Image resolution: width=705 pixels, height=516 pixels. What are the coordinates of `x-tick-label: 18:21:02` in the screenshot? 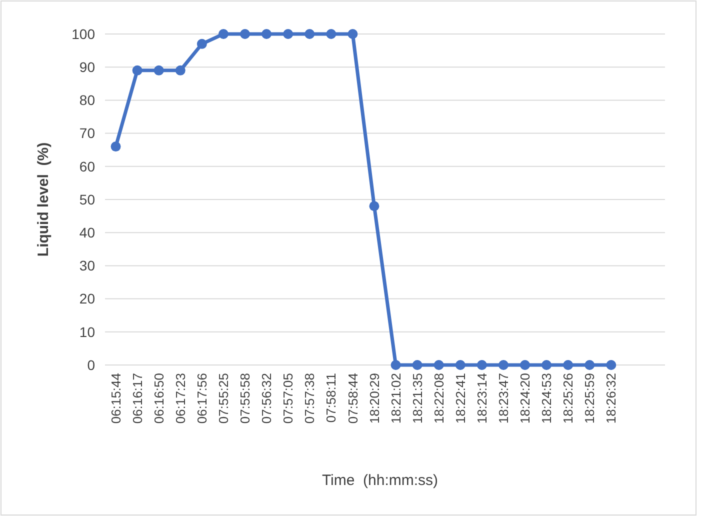 It's located at (396, 398).